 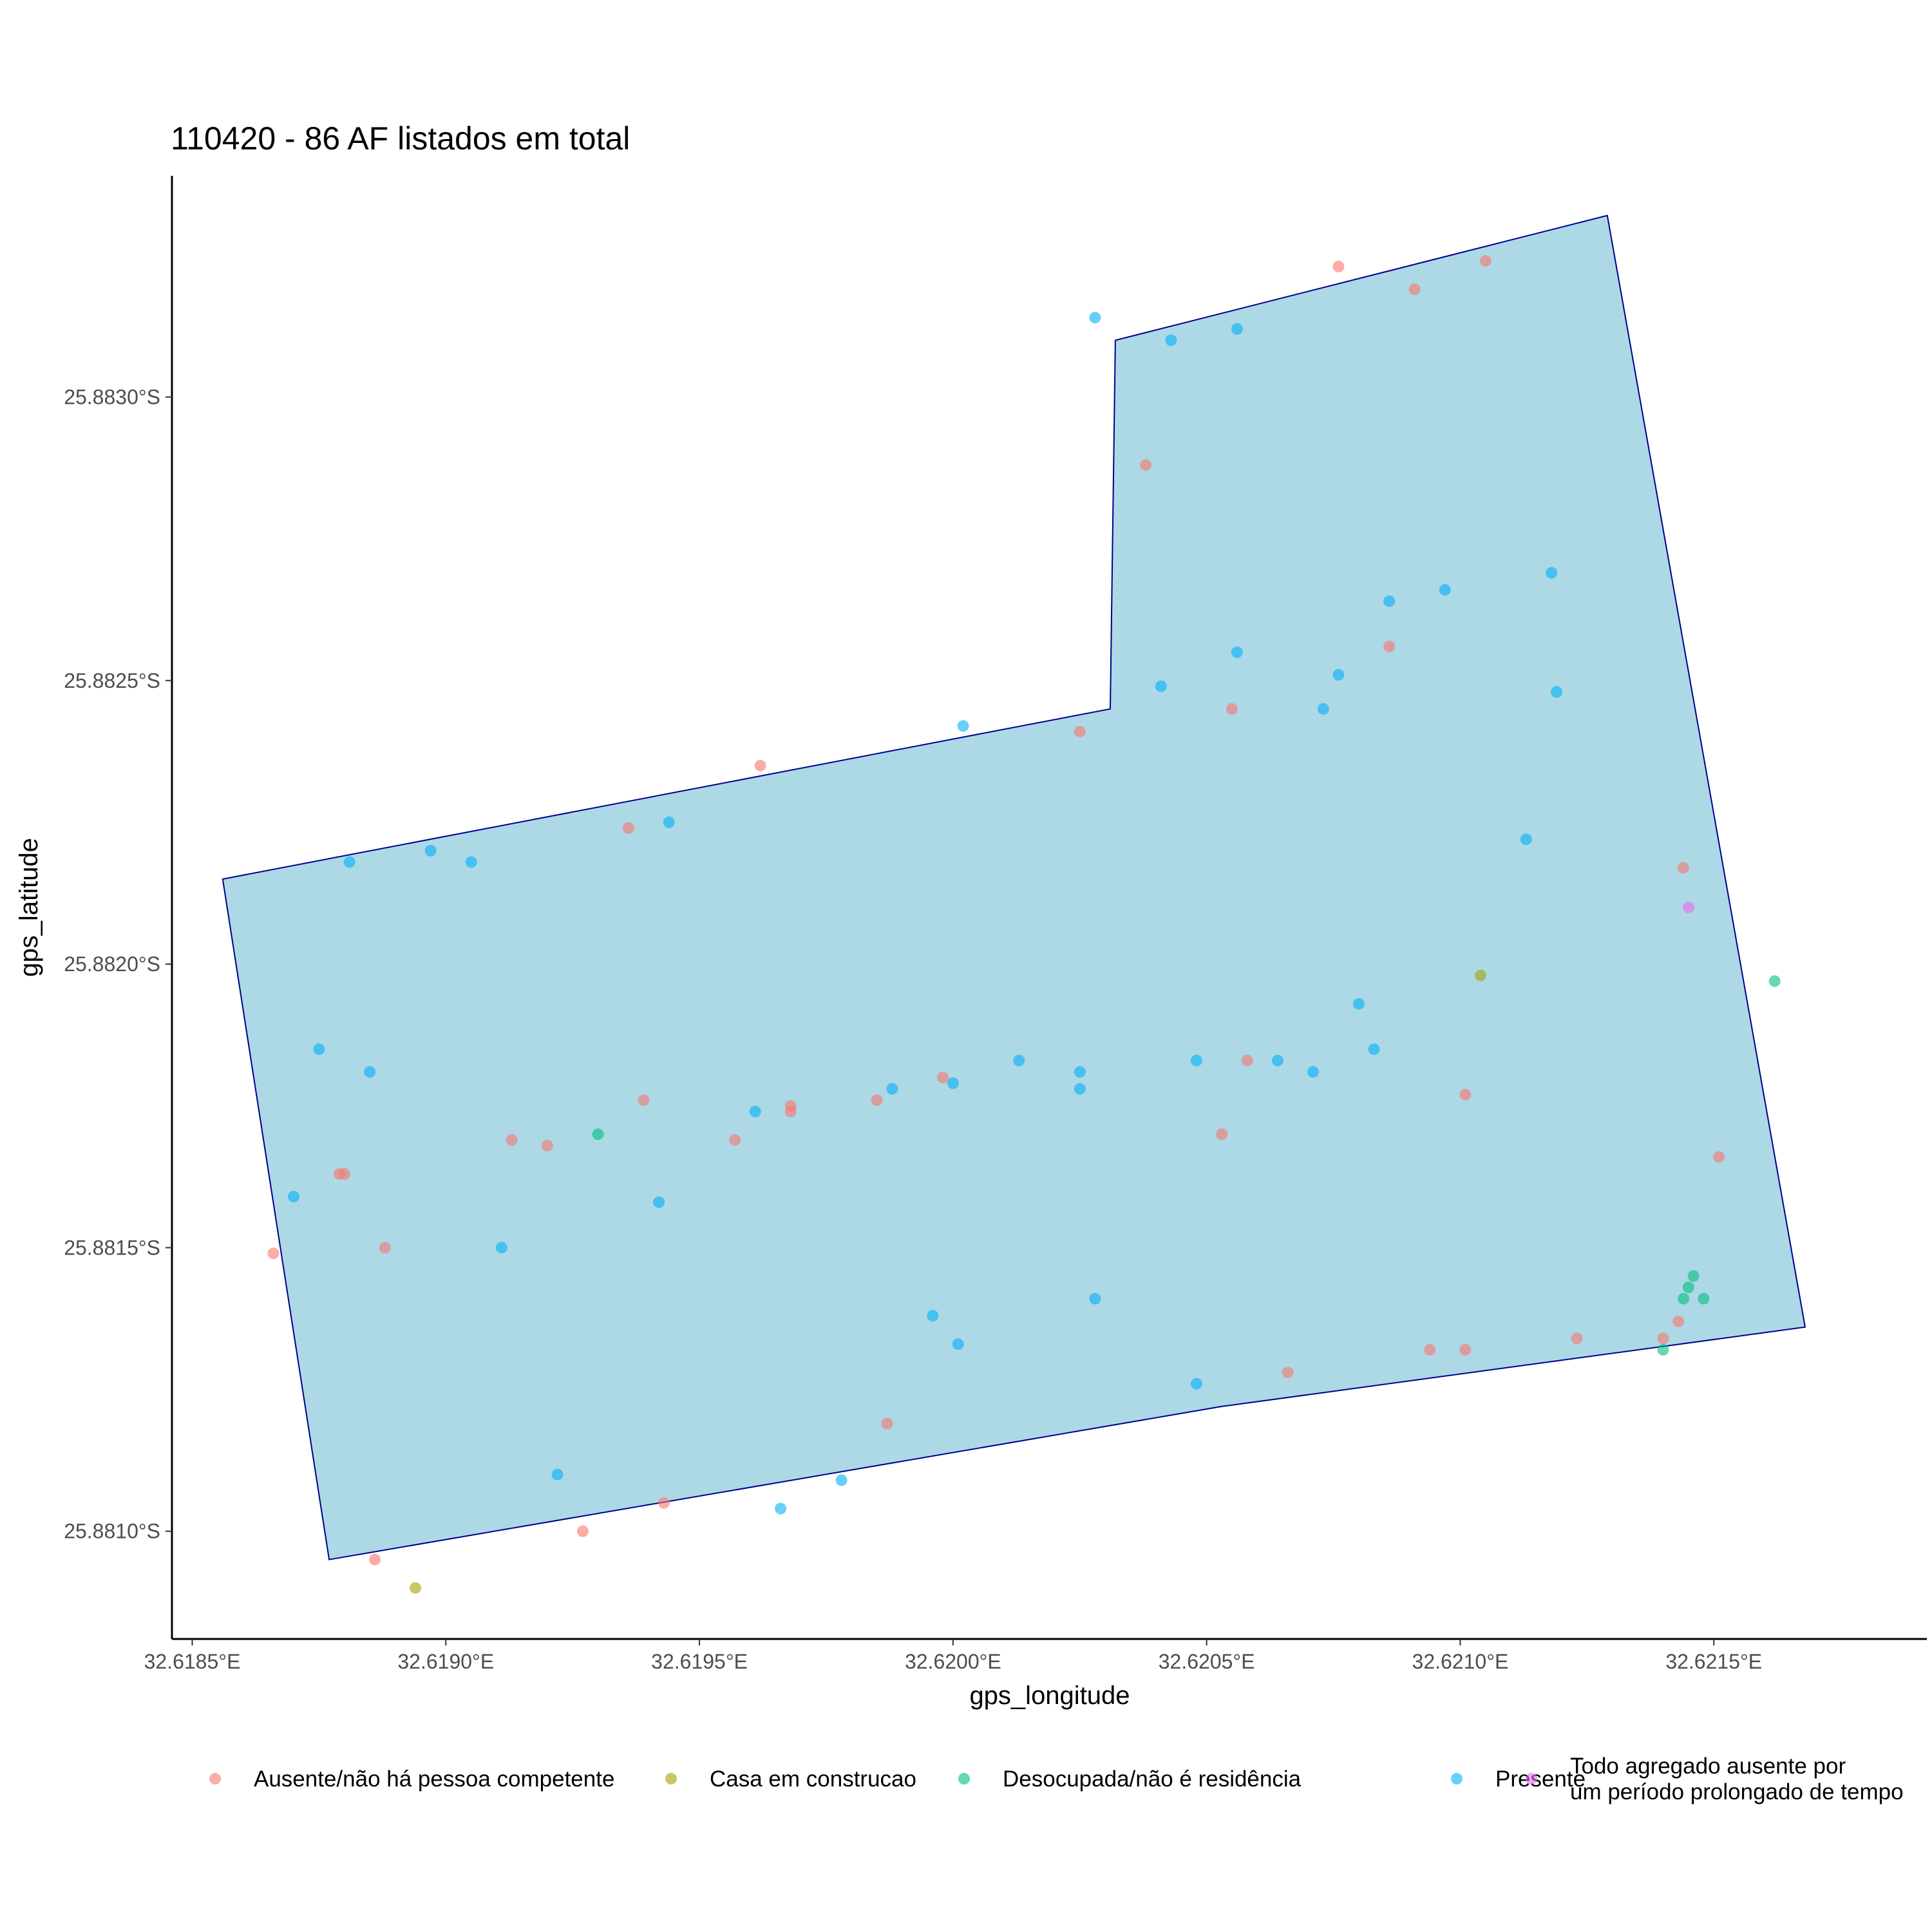 What do you see at coordinates (192, 1661) in the screenshot?
I see `x-tick-label: 32.6185°E` at bounding box center [192, 1661].